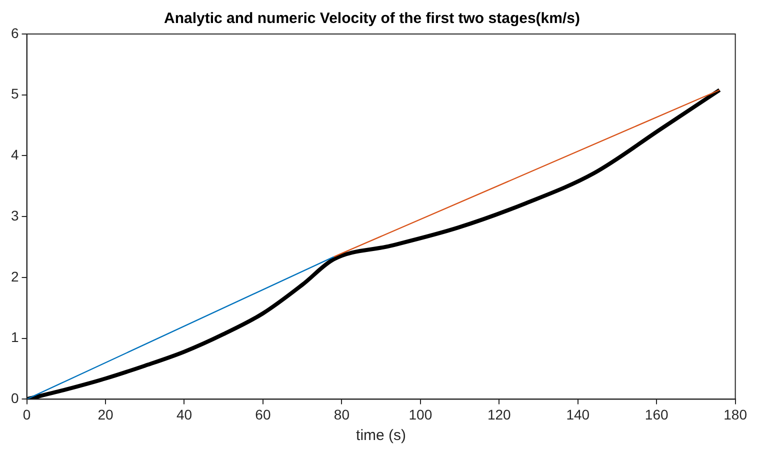 The width and height of the screenshot is (758, 453). Describe the element at coordinates (14, 32) in the screenshot. I see `y-tick-label: 6` at that location.